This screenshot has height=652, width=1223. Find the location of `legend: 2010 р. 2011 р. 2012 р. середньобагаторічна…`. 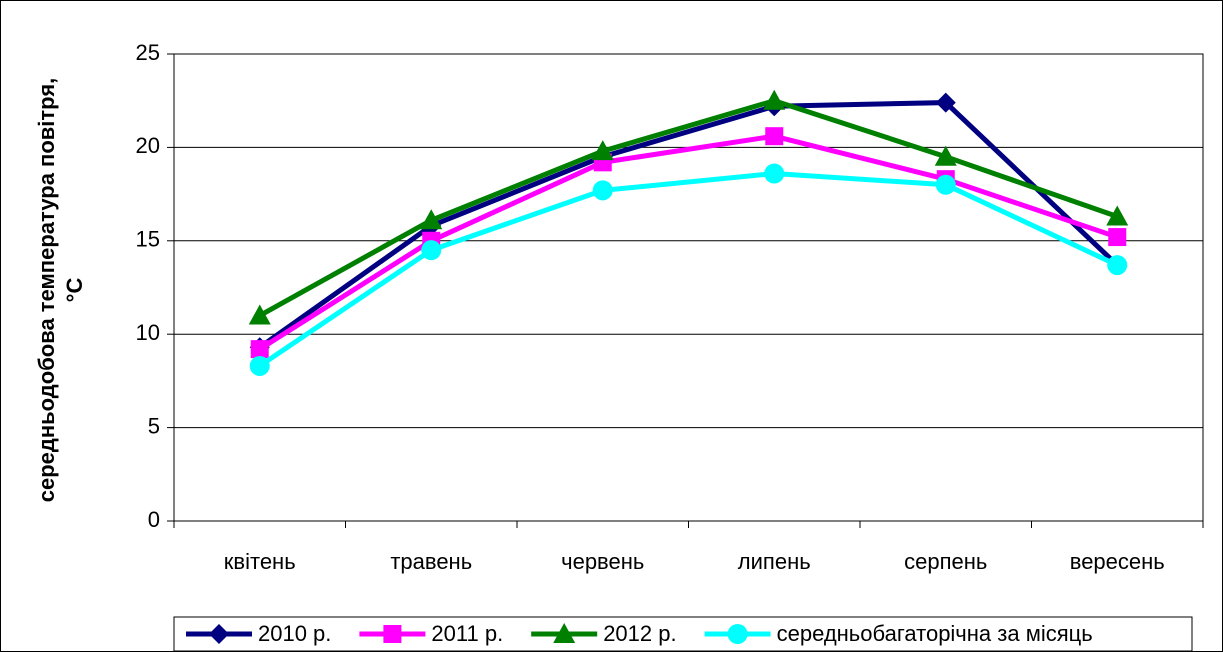

legend: 2010 р. 2011 р. 2012 р. середньобагаторічна… is located at coordinates (683, 634).